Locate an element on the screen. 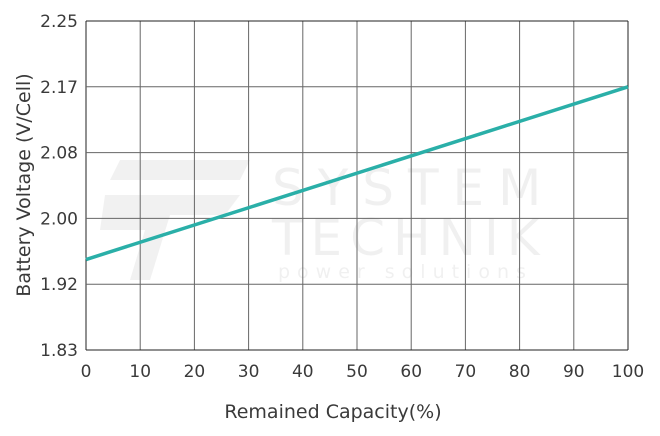 Image resolution: width=660 pixels, height=436 pixels. x-tick-label: 0 is located at coordinates (86, 372).